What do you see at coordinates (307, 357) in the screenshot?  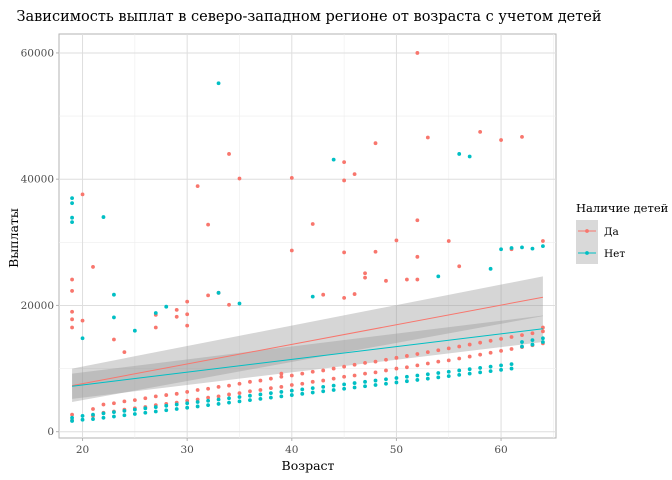 I see `trend-line-Нет` at bounding box center [307, 357].